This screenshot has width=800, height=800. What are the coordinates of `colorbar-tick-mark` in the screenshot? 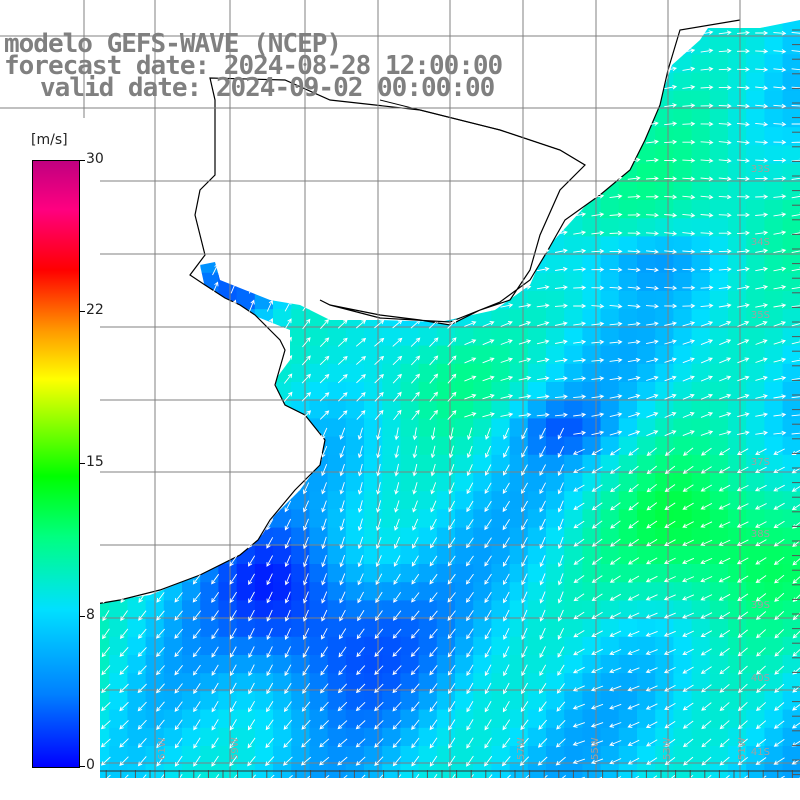 It's located at (82, 311).